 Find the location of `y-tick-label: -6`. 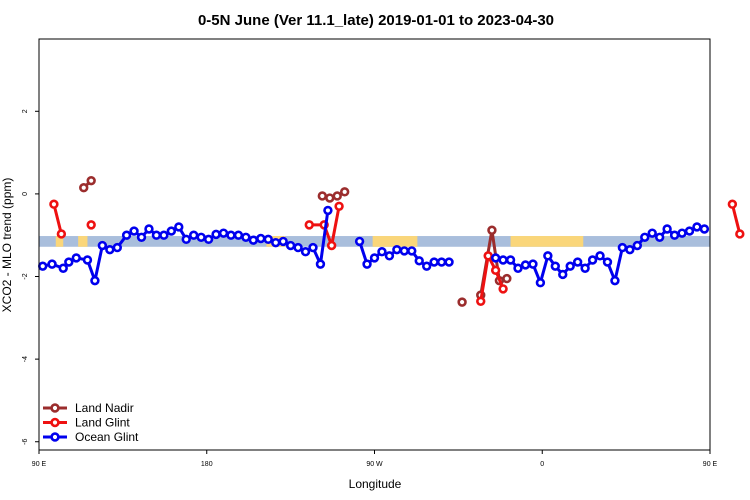

y-tick-label: -6 is located at coordinates (25, 442).